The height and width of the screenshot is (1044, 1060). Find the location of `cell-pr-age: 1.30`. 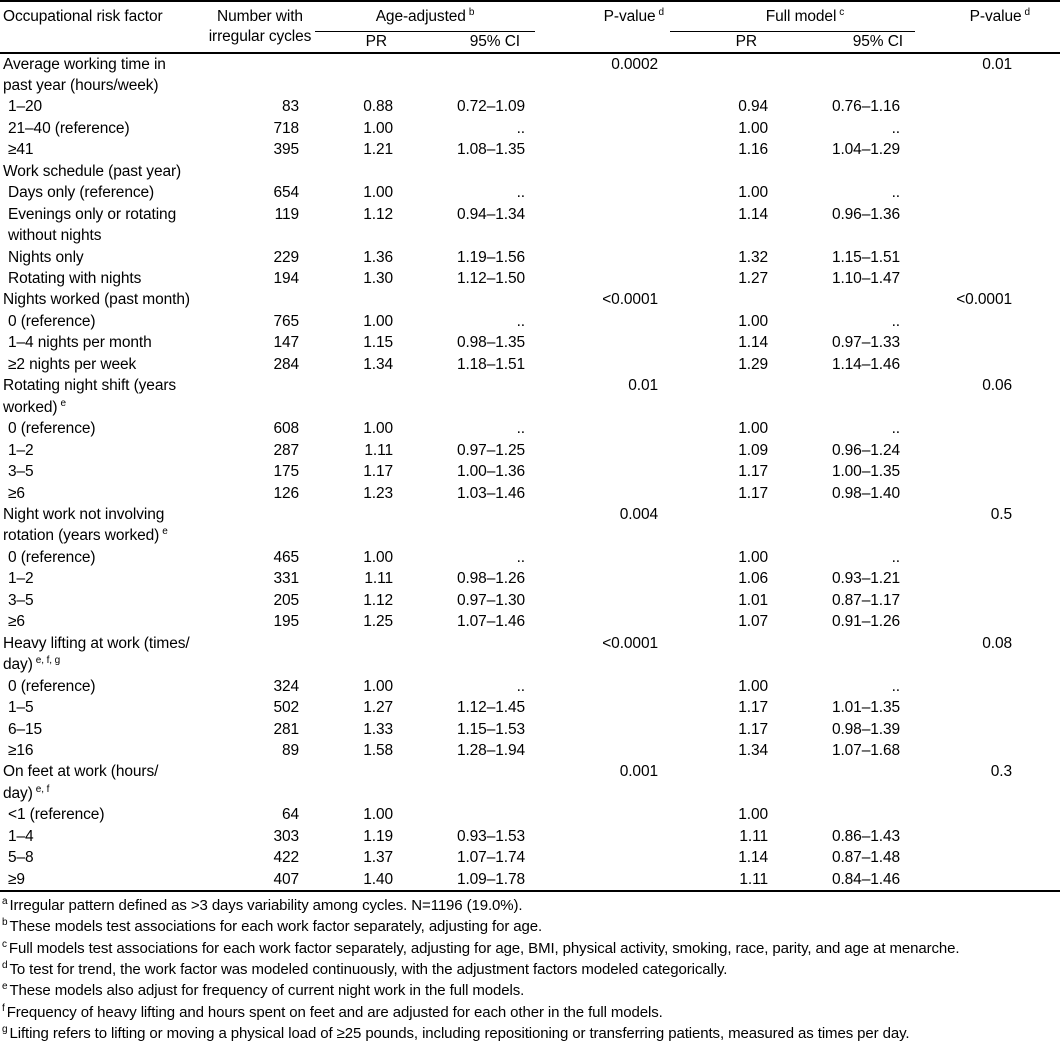

cell-pr-age: 1.30 is located at coordinates (378, 279).